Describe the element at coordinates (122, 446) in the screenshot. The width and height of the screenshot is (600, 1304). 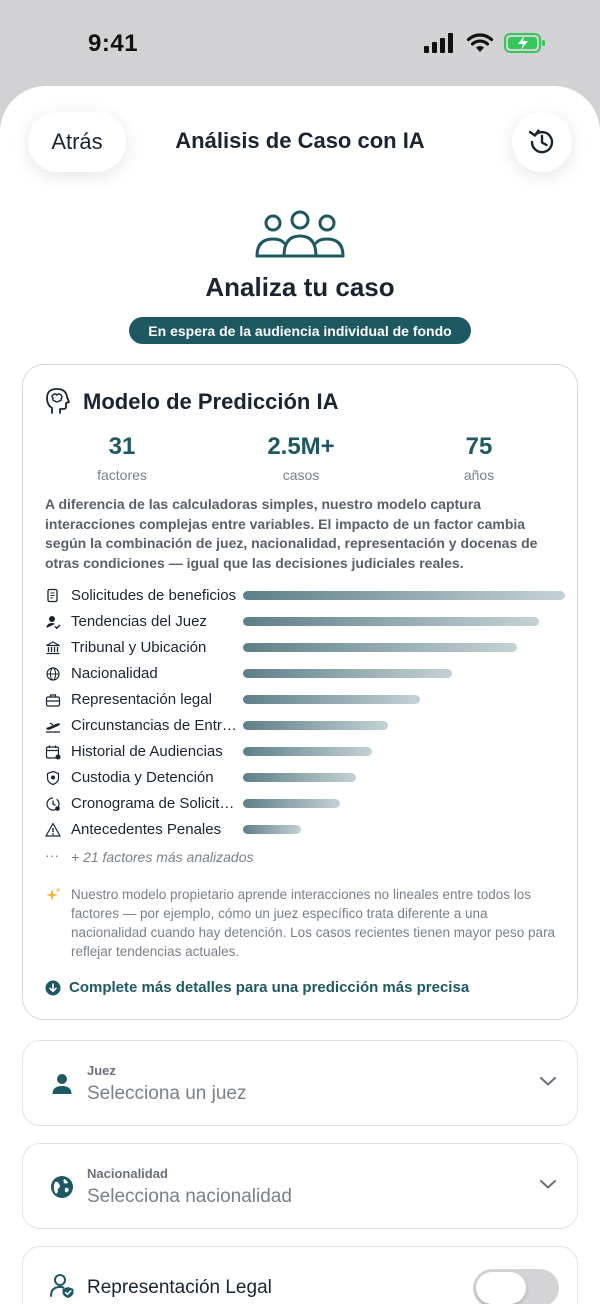
I see `stat-value: 31` at that location.